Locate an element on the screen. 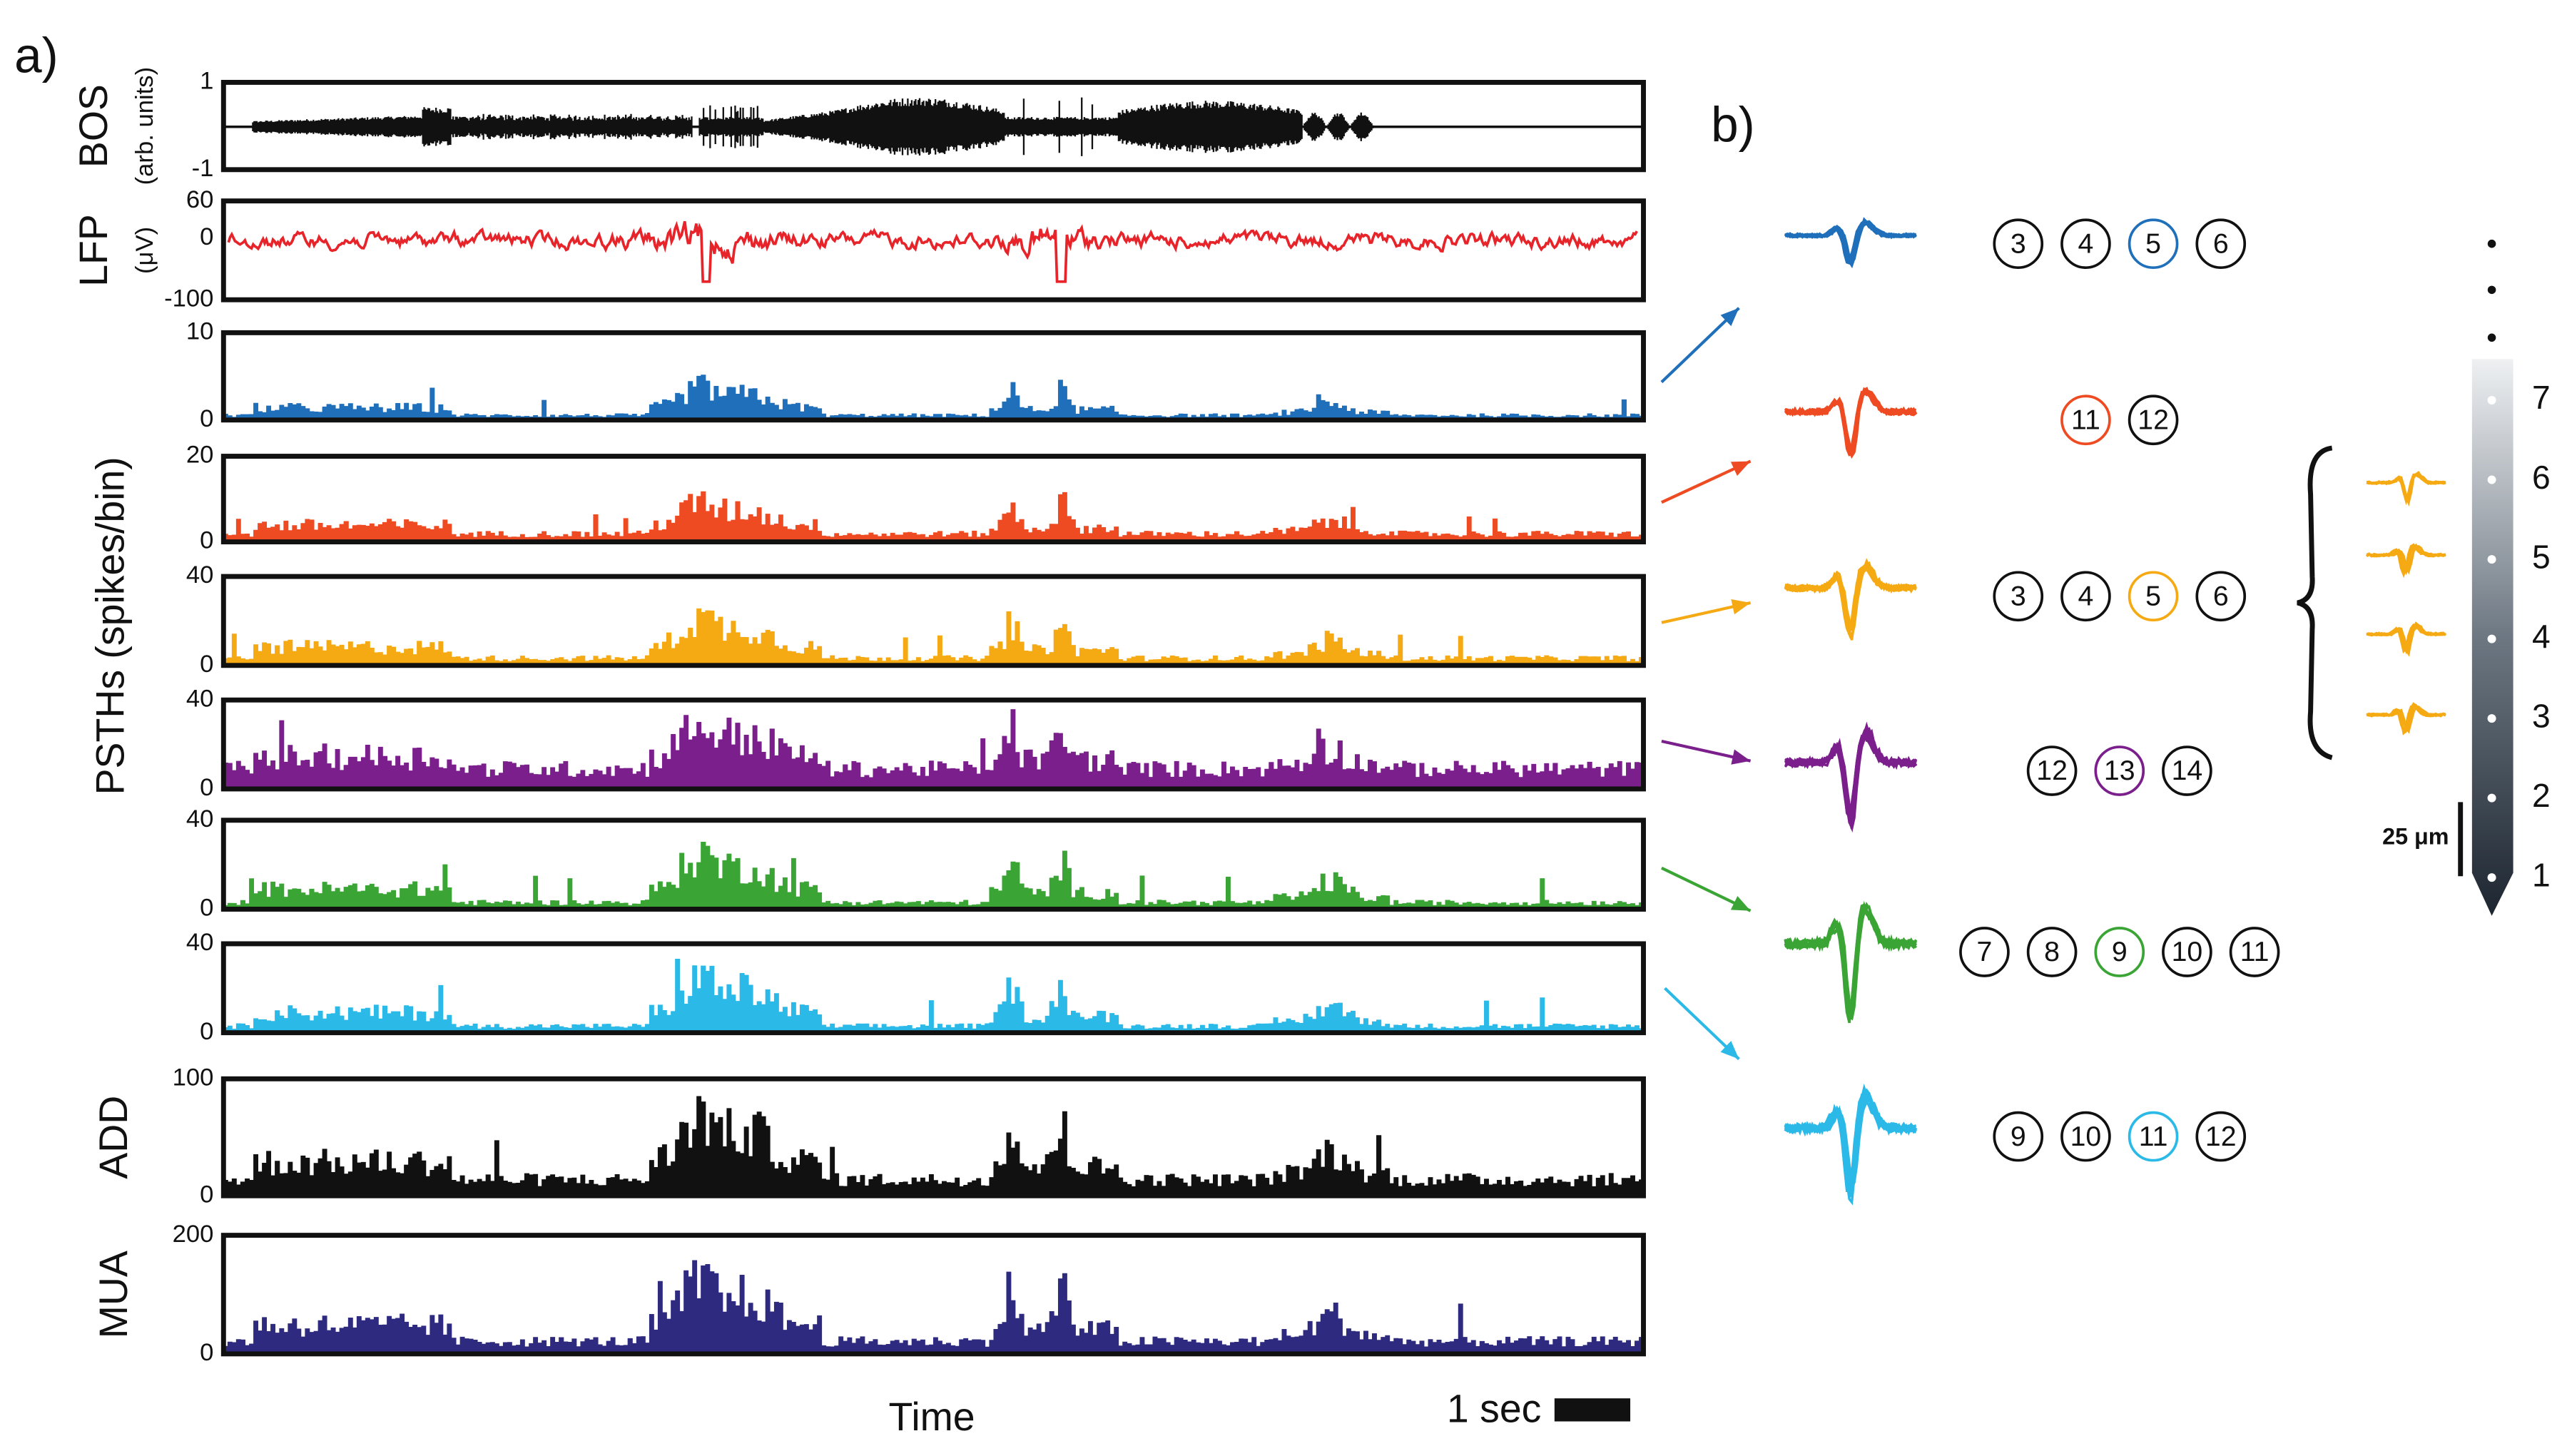 The height and width of the screenshot is (1456, 2572). y-tick-label: 20 is located at coordinates (200, 455).